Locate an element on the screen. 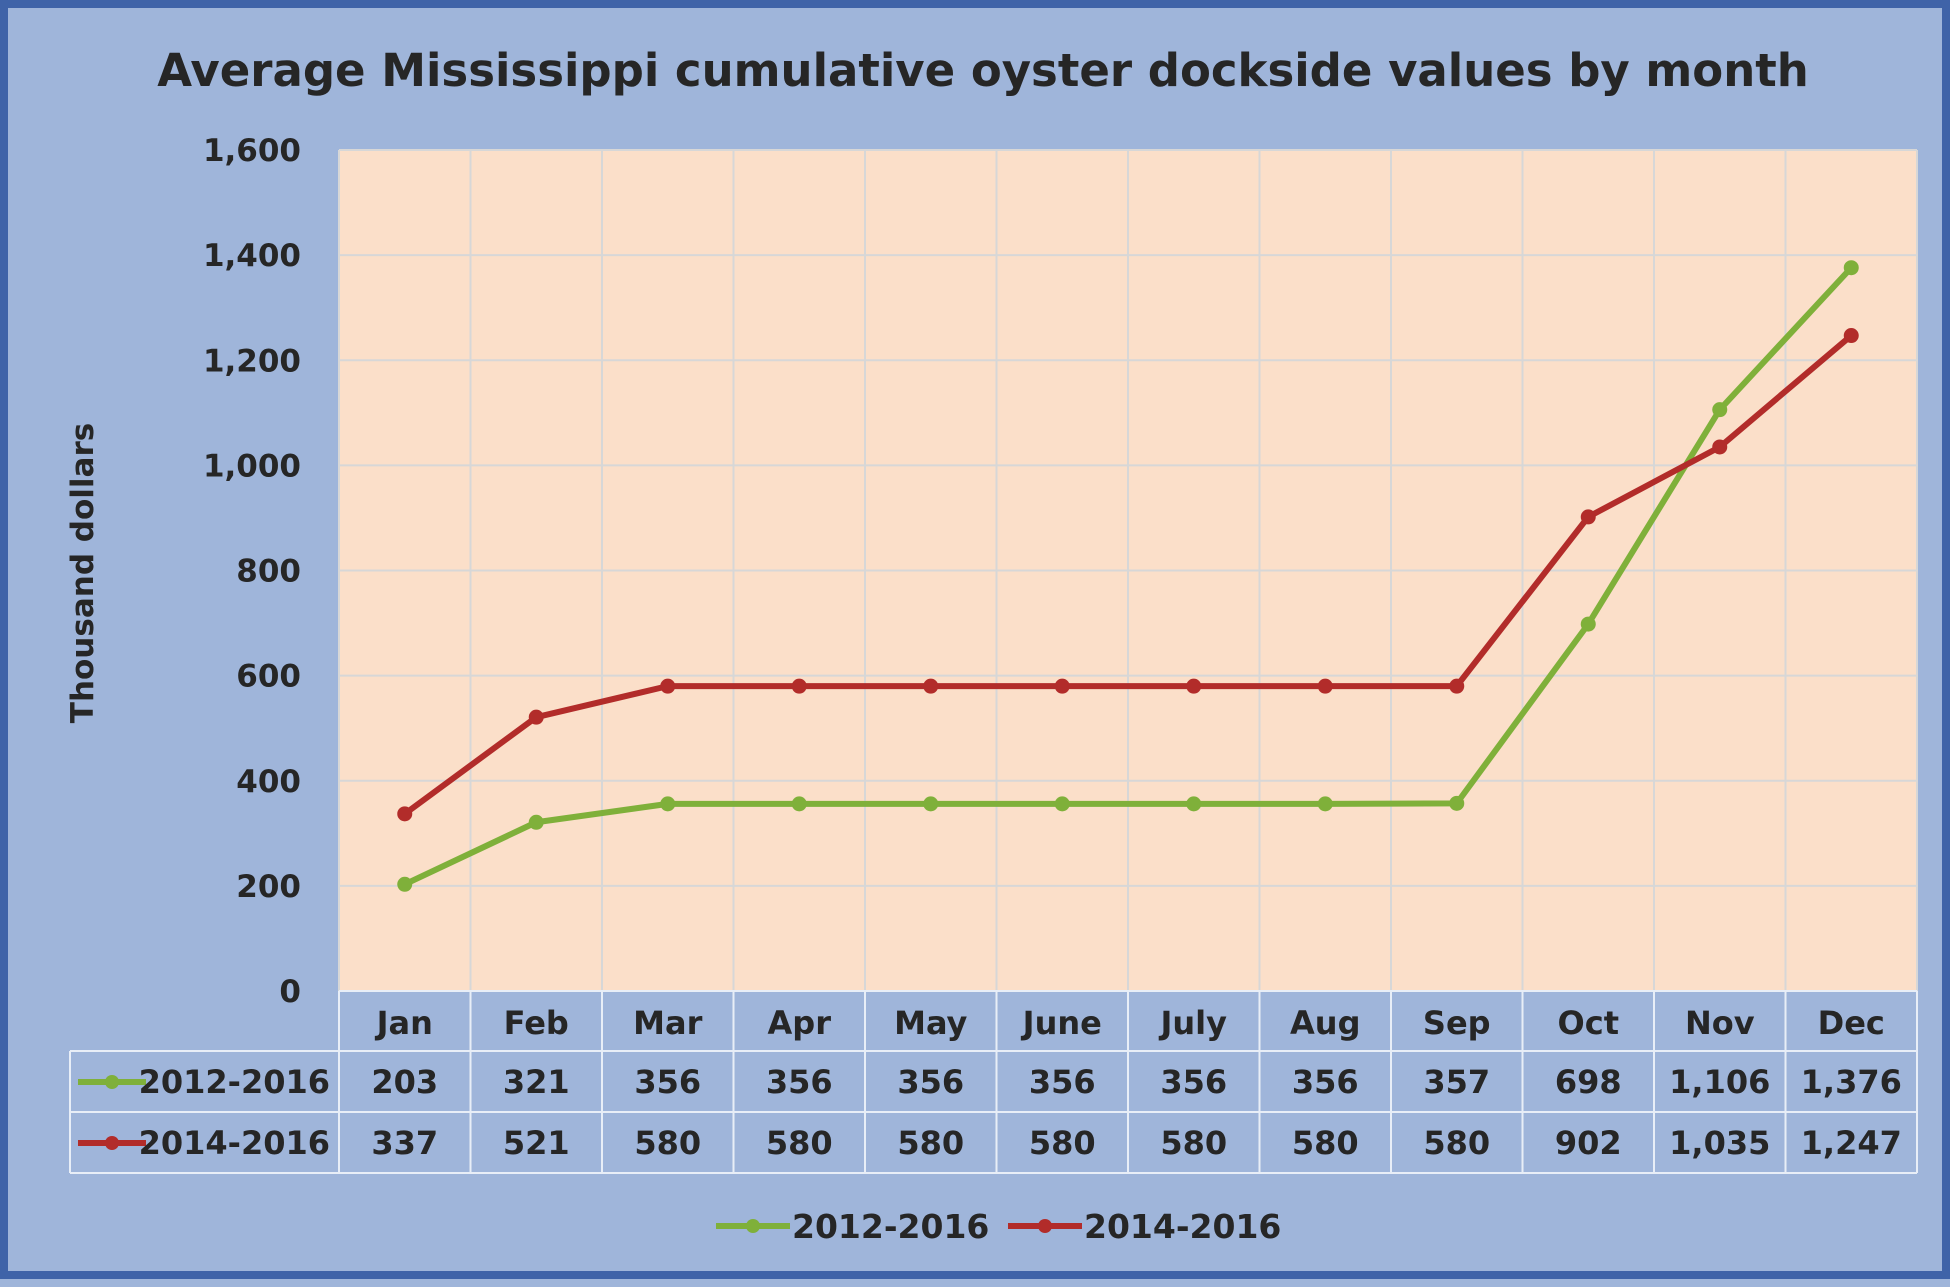 The image size is (1950, 1287). data-cell: 902 is located at coordinates (1588, 1143).